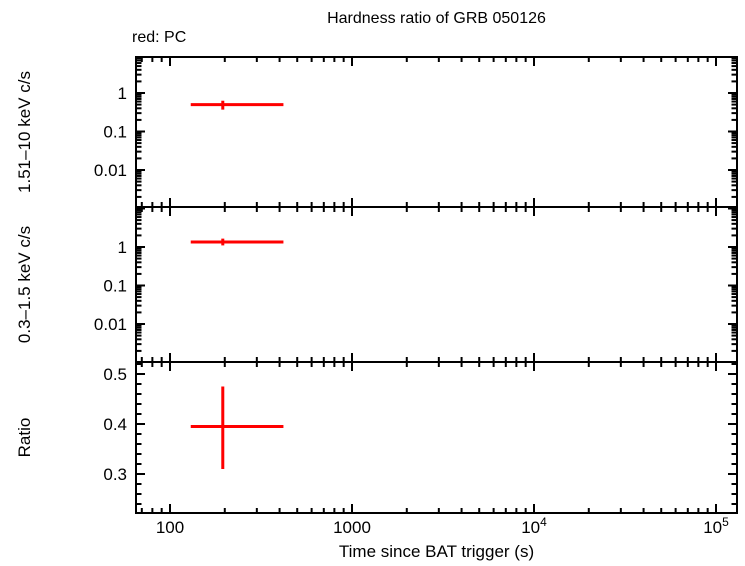  Describe the element at coordinates (24, 284) in the screenshot. I see `y-axis-title-soft-band: 0.3–1.5 keV c/s` at that location.